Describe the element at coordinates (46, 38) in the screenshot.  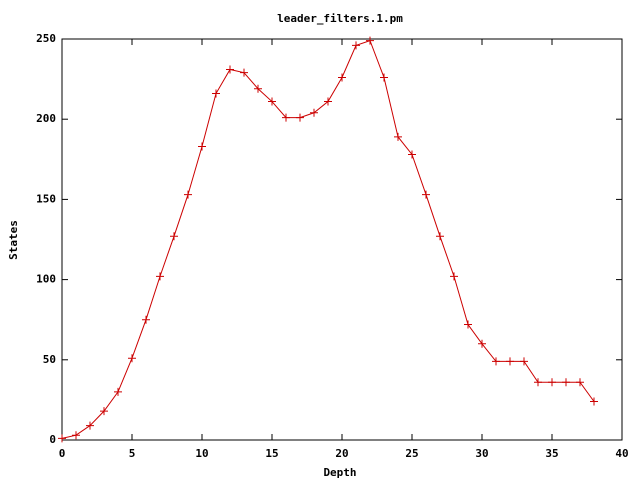
I see `y-tick-label: 250` at that location.